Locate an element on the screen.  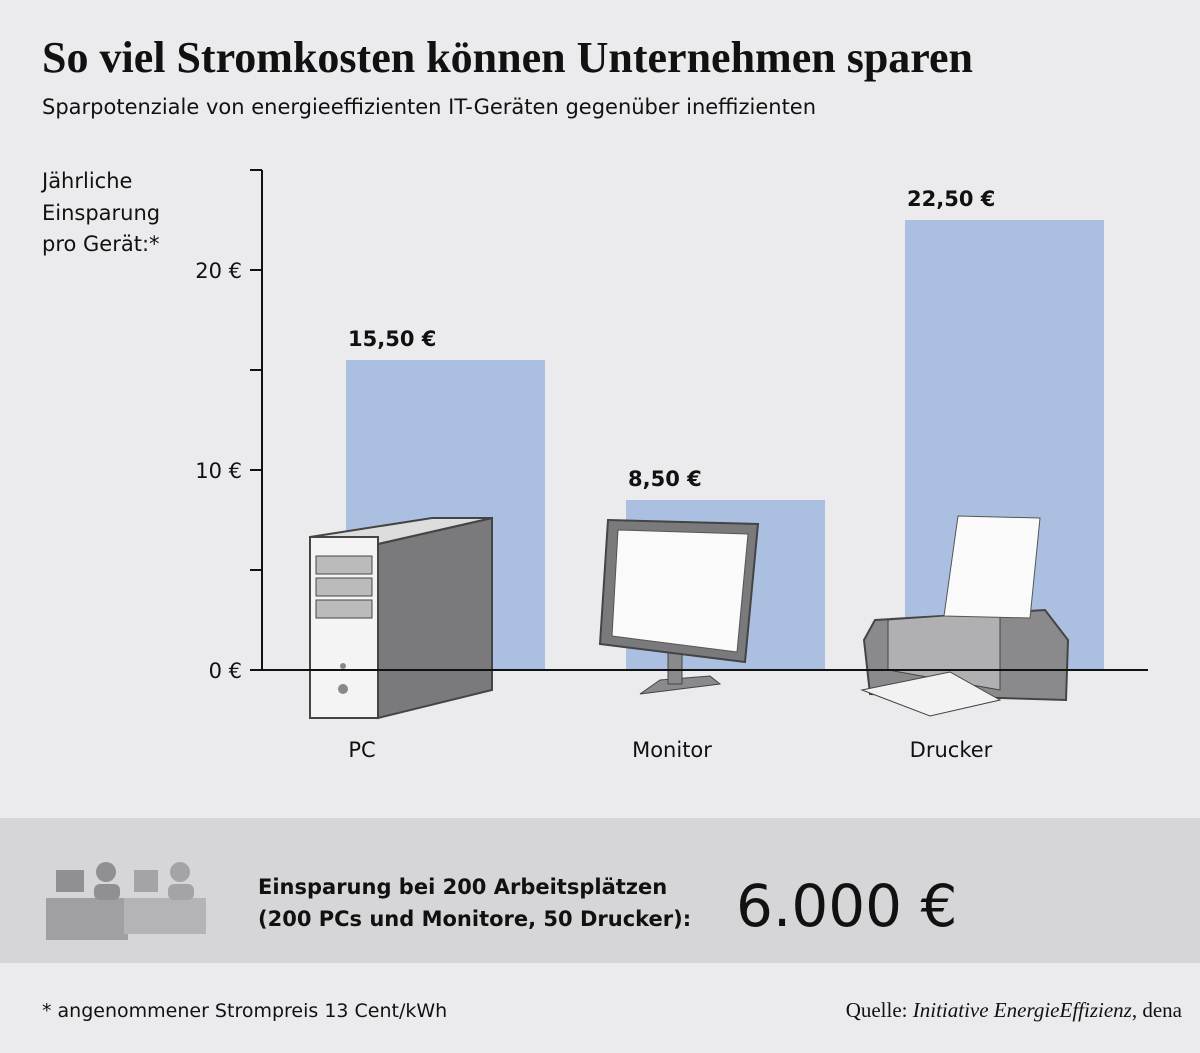
value-label: 22,50 € is located at coordinates (951, 199).